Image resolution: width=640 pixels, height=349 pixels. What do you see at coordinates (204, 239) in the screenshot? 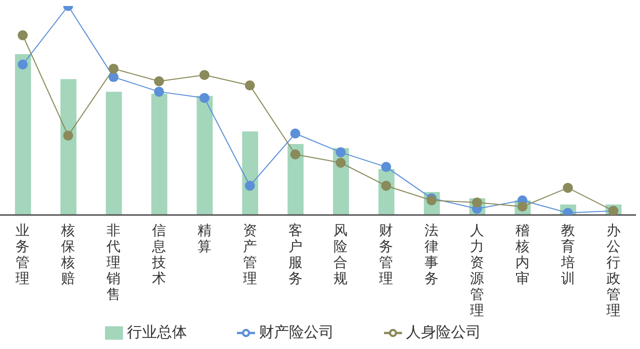
I see `x-tick-label: 精算` at bounding box center [204, 239].